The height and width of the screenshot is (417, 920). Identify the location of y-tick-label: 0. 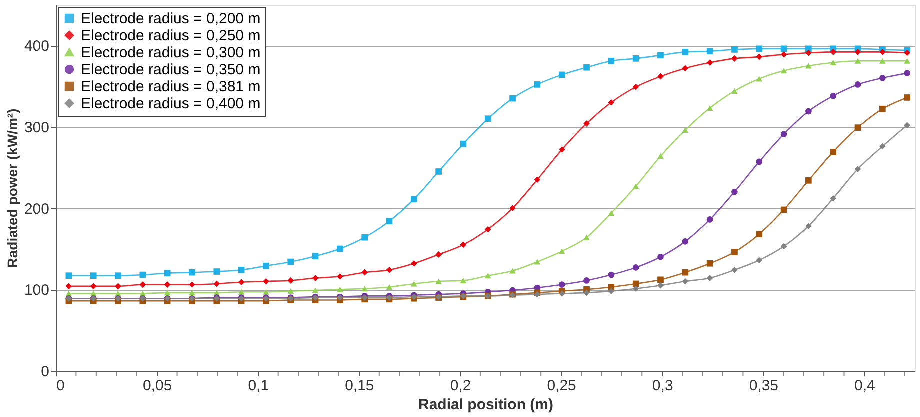
(45, 372).